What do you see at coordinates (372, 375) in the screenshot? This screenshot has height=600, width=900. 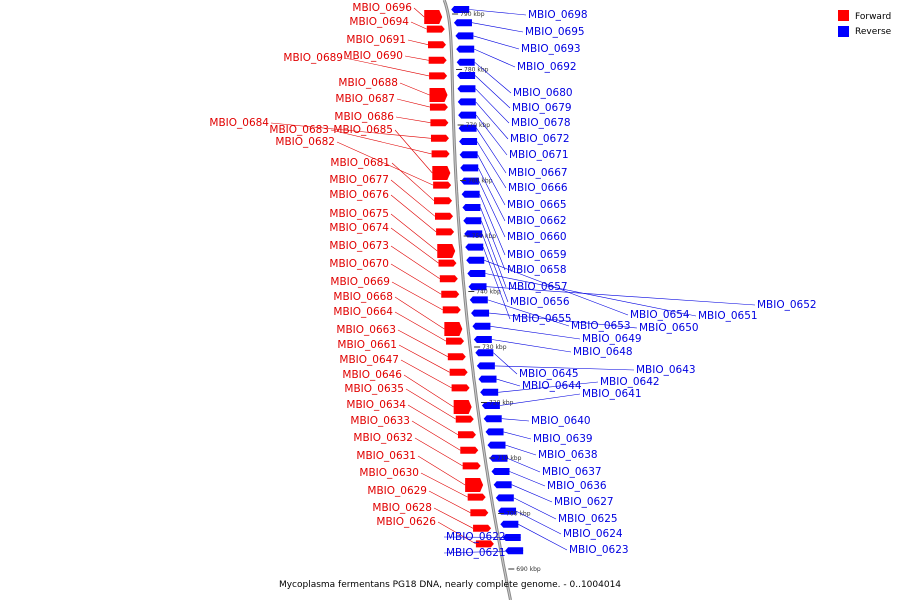 I see `forward-gene-label: MBIO_0646` at bounding box center [372, 375].